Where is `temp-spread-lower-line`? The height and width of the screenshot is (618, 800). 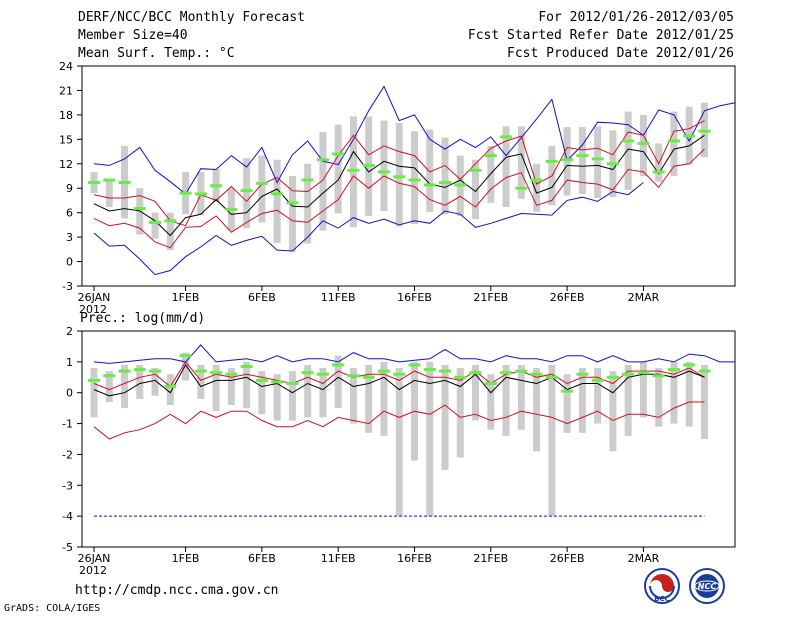
temp-spread-lower-line is located at coordinates (399, 198).